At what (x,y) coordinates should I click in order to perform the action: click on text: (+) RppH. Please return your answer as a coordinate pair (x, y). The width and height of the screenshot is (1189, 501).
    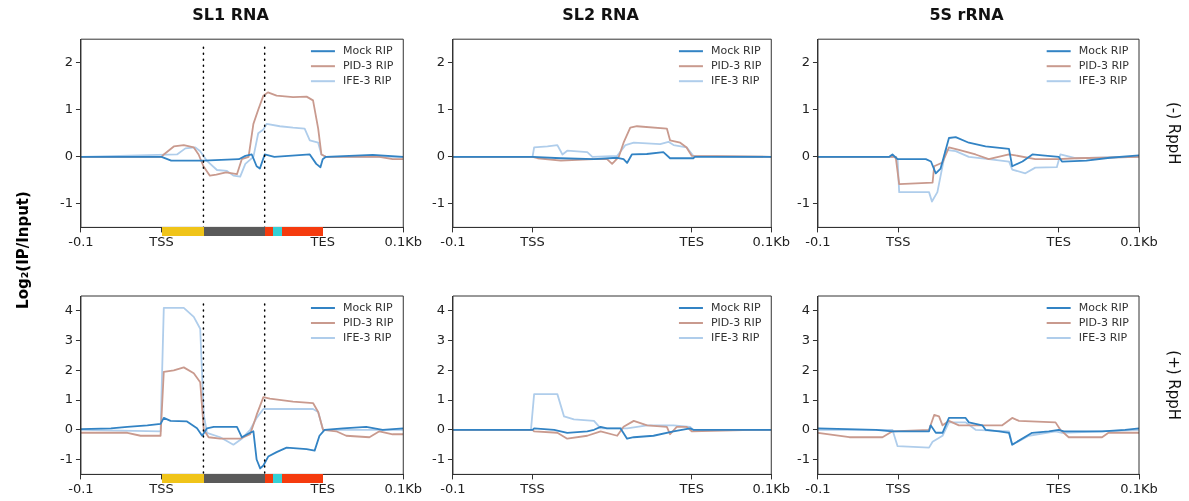
    Looking at the image, I should click on (1174, 385).